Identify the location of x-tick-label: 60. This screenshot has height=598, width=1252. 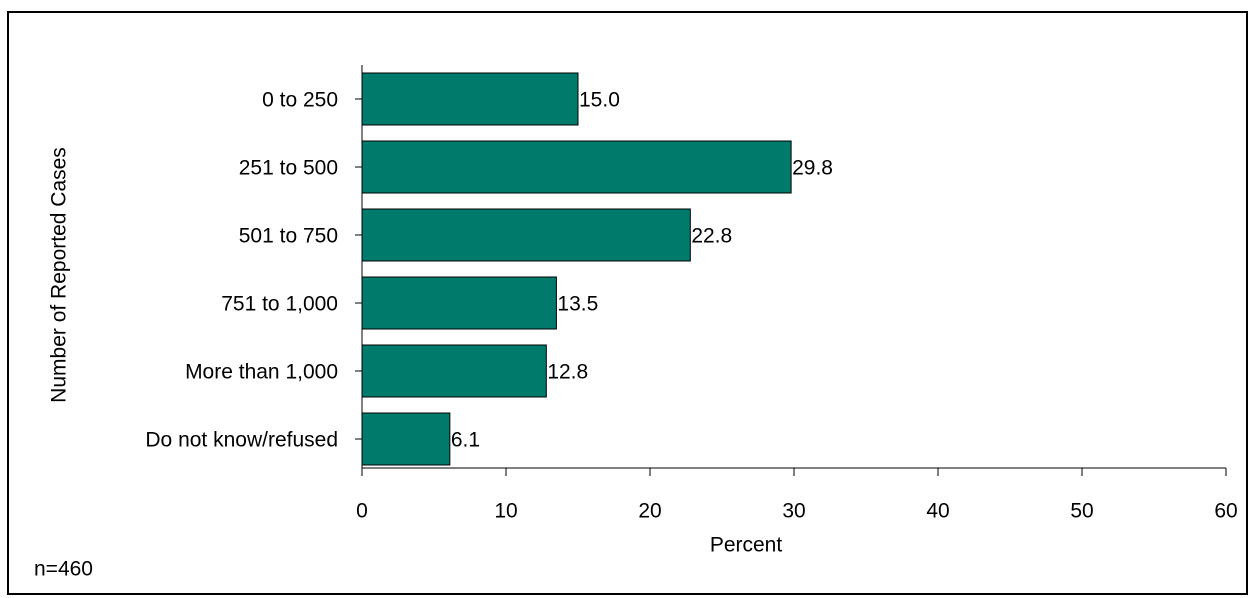
(1225, 511).